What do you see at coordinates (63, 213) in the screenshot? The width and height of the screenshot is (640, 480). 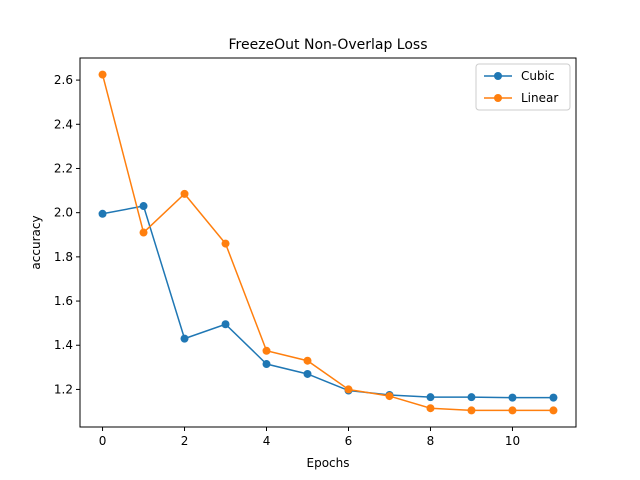 I see `y-tick-label: 2.0` at bounding box center [63, 213].